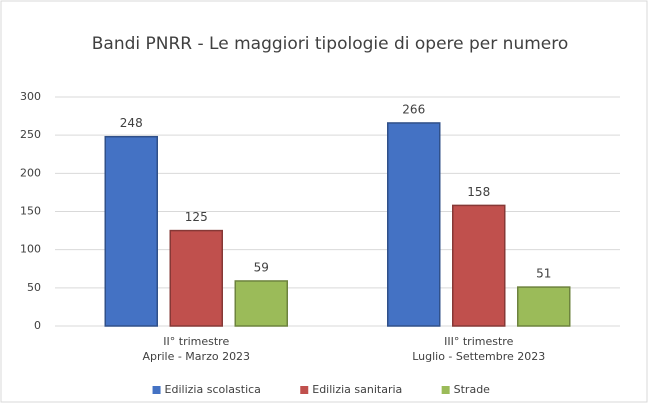 The height and width of the screenshot is (403, 648). What do you see at coordinates (413, 109) in the screenshot?
I see `data-label: 266` at bounding box center [413, 109].